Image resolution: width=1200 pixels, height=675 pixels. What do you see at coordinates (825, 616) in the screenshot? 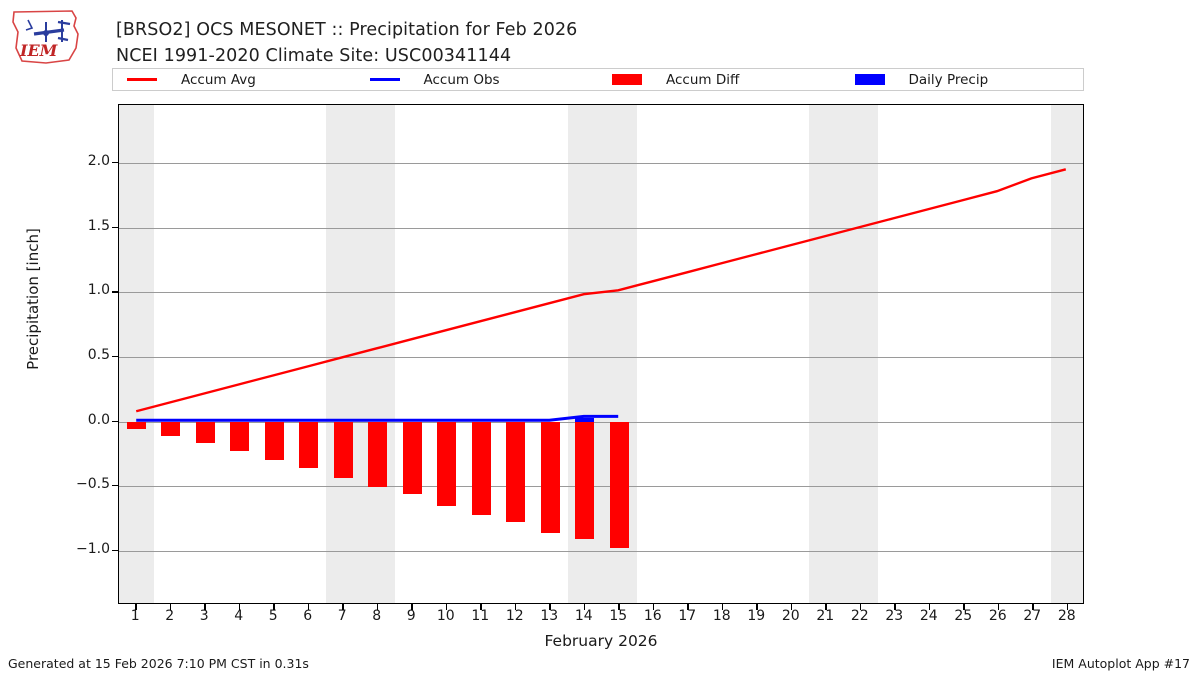
I see `x-tick-label: 21` at bounding box center [825, 616].